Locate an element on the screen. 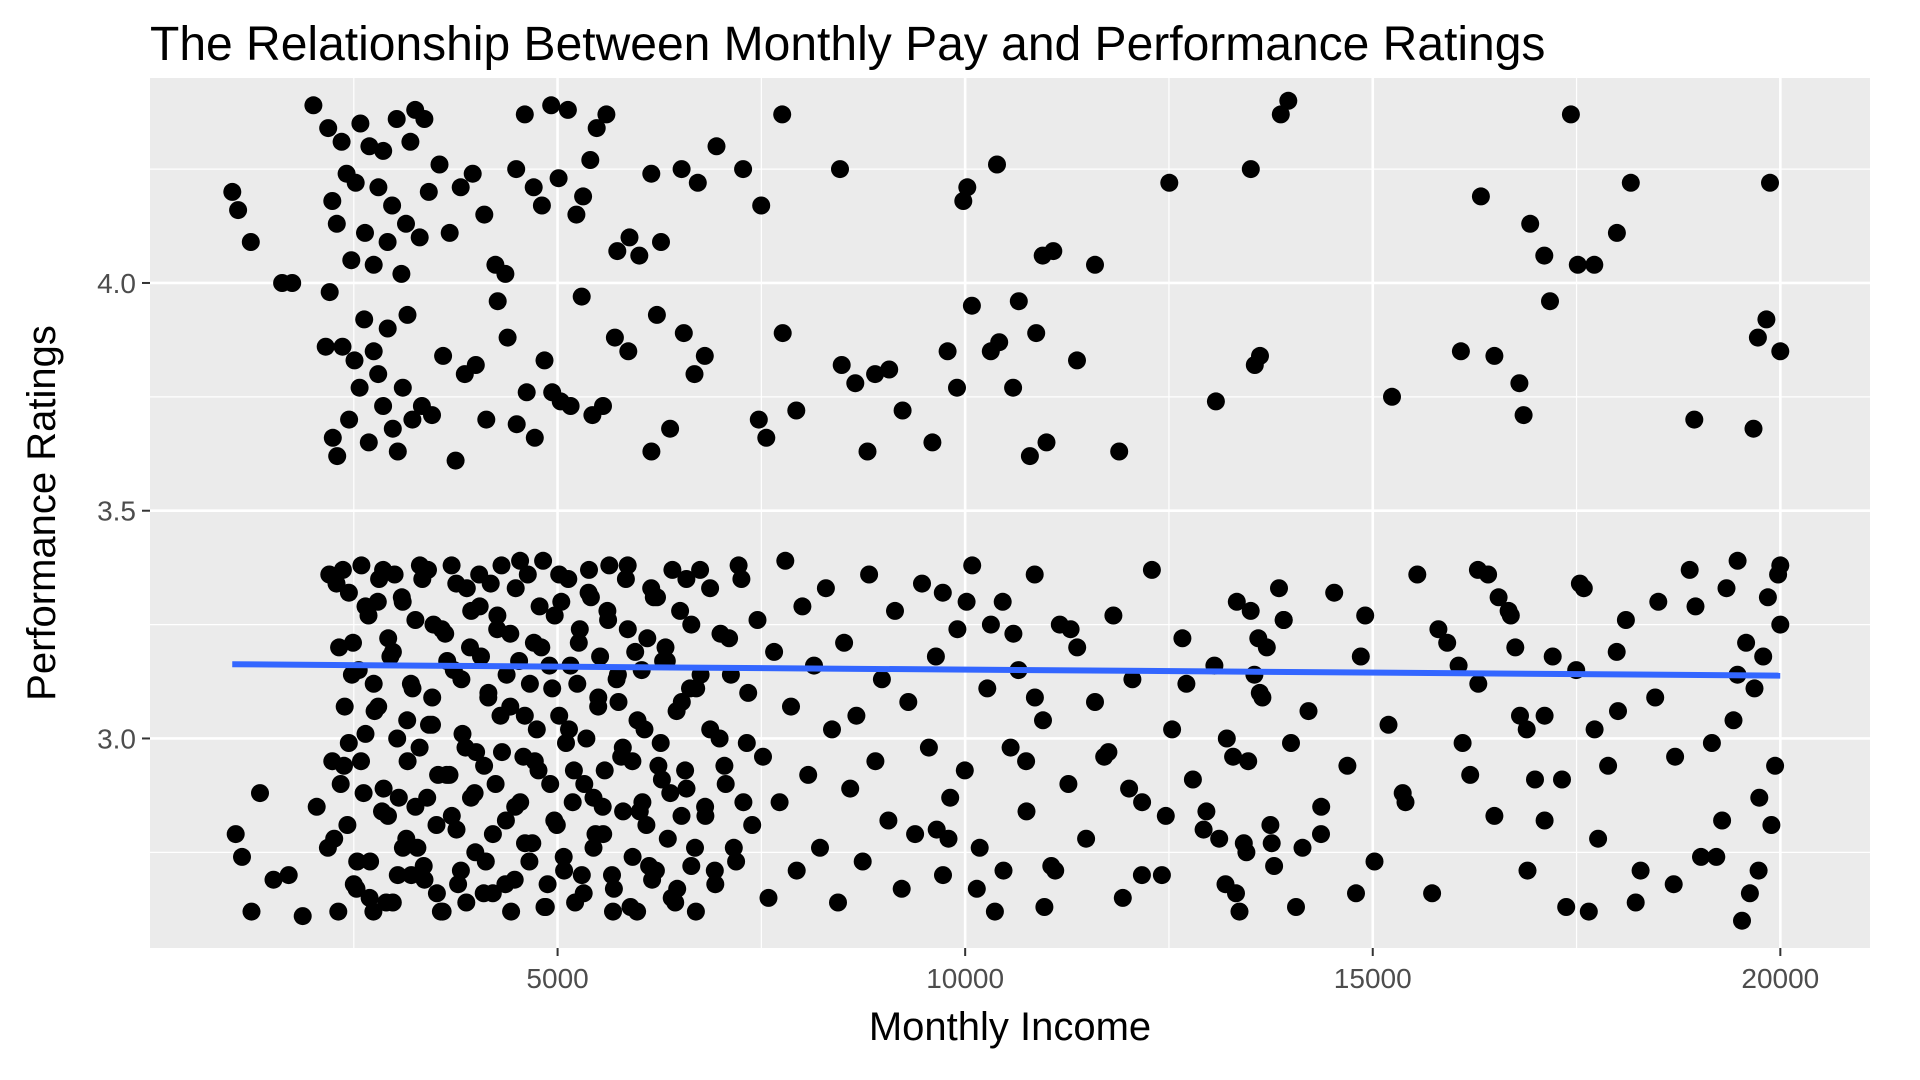  x-axis-title: Monthly Income is located at coordinates (1010, 1027).